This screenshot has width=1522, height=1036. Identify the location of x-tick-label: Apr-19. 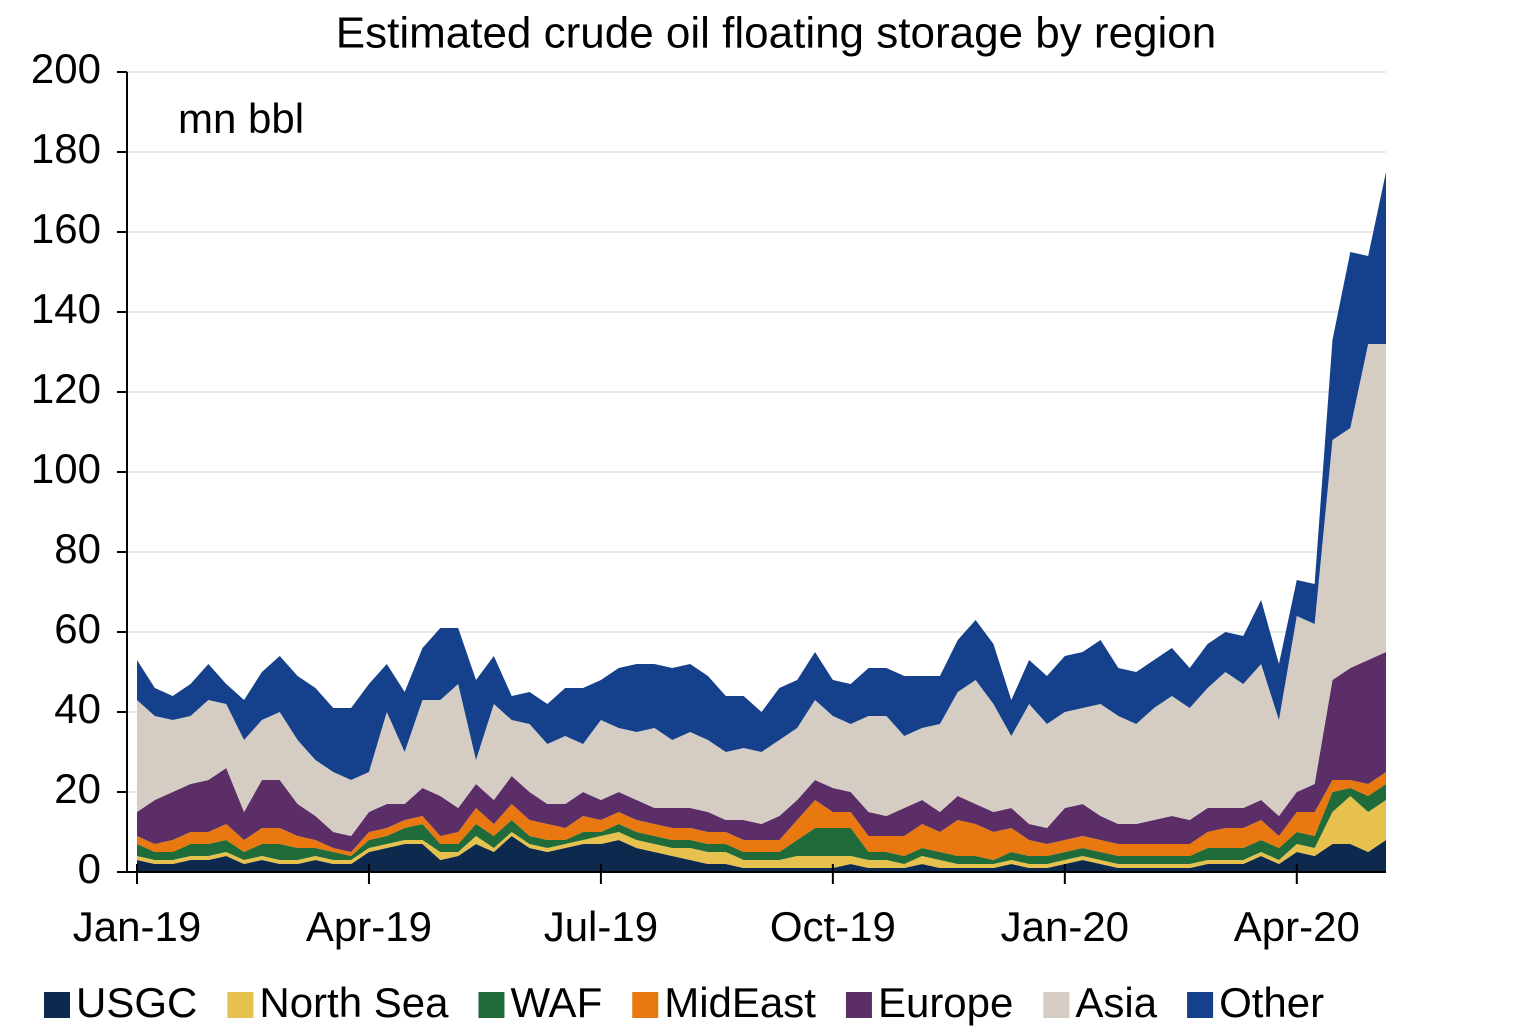
(369, 926).